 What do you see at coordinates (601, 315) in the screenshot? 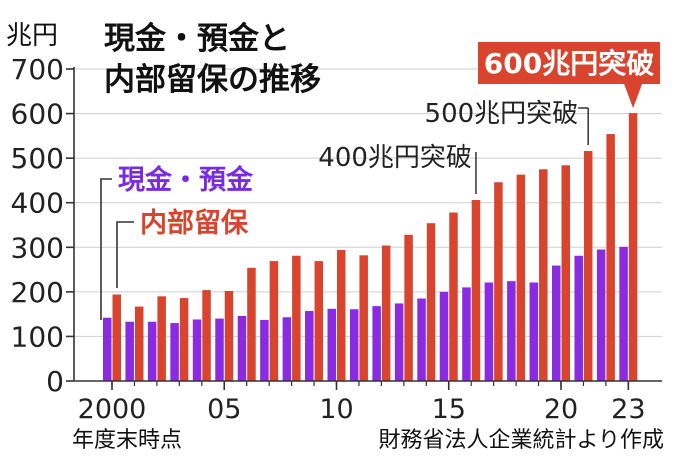
I see `bar-cash-2022` at bounding box center [601, 315].